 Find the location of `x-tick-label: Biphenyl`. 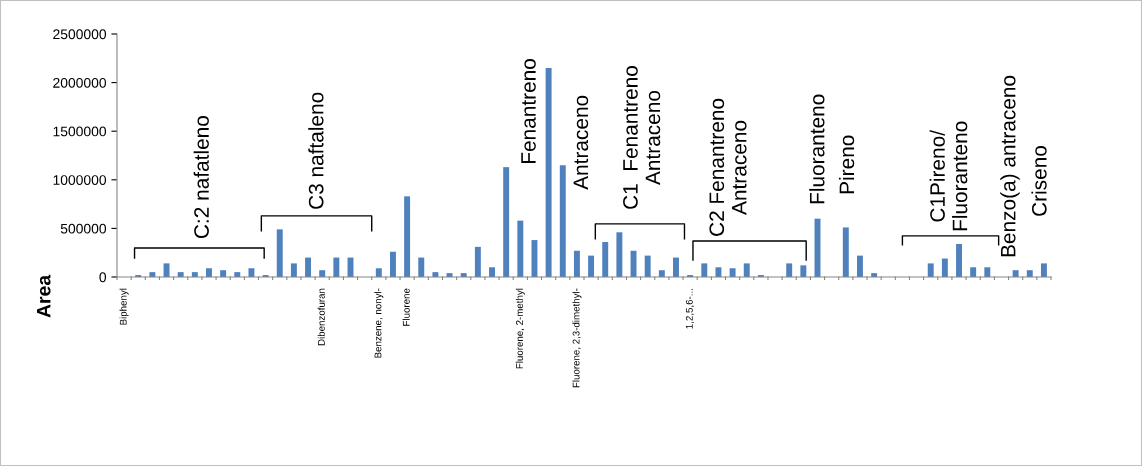

x-tick-label: Biphenyl is located at coordinates (124, 306).